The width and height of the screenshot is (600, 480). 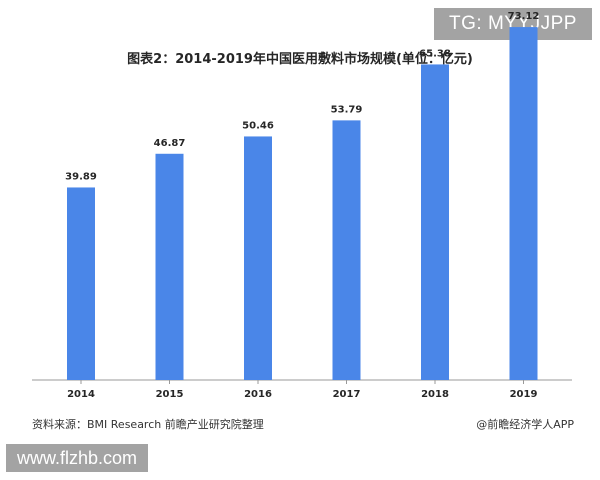 I want to click on bar-2016, so click(x=258, y=258).